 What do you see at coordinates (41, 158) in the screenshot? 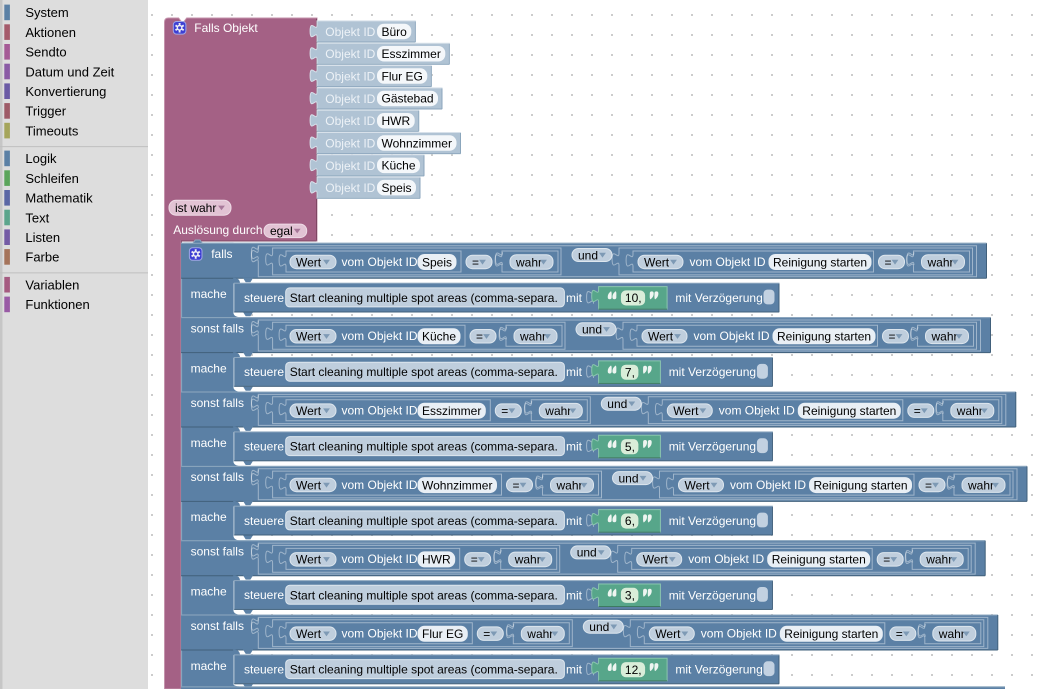
I see `svg-text: Logik` at bounding box center [41, 158].